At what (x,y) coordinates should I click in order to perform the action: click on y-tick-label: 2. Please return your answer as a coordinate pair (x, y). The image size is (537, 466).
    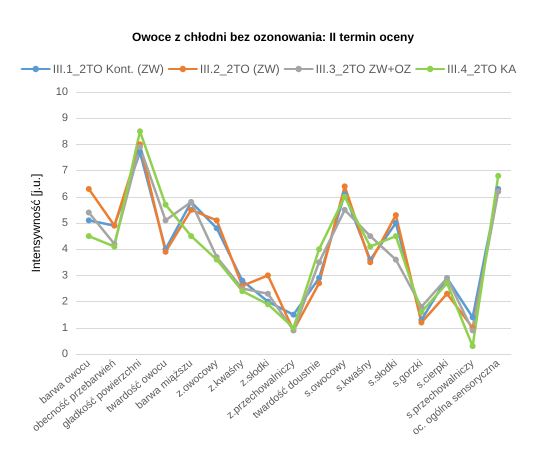
    Looking at the image, I should click on (65, 302).